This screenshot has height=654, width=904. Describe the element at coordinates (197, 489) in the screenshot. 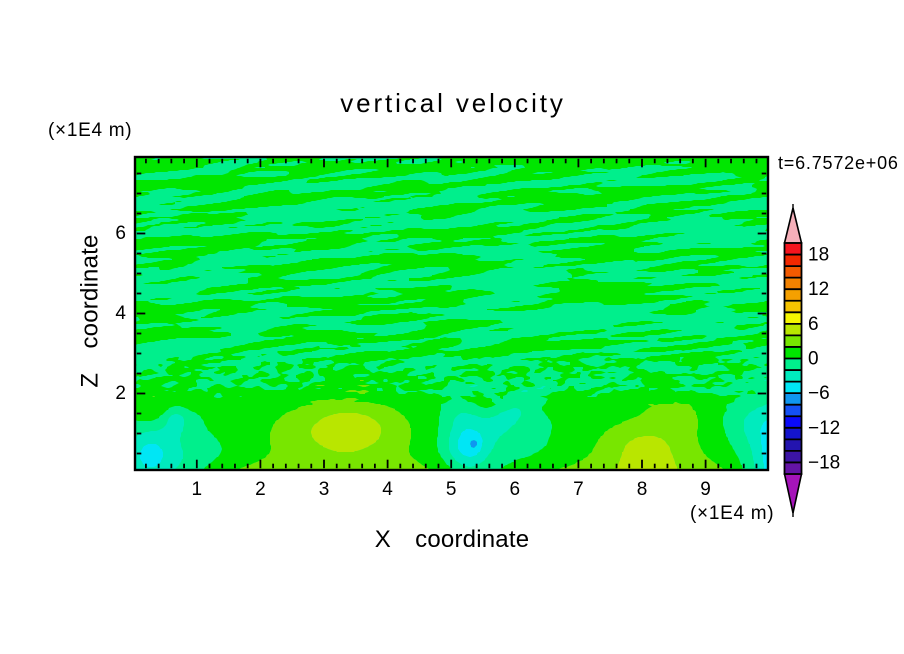

I see `svg-text: 1` at that location.